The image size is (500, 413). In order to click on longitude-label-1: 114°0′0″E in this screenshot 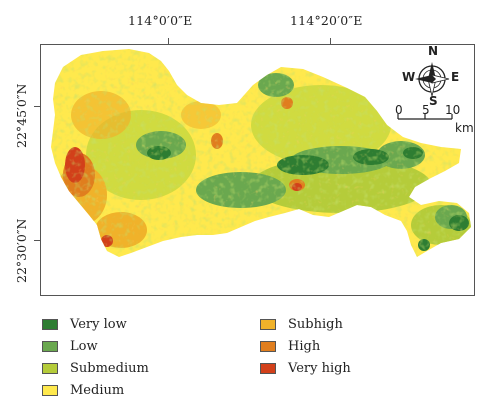, I will do `click(160, 20)`.